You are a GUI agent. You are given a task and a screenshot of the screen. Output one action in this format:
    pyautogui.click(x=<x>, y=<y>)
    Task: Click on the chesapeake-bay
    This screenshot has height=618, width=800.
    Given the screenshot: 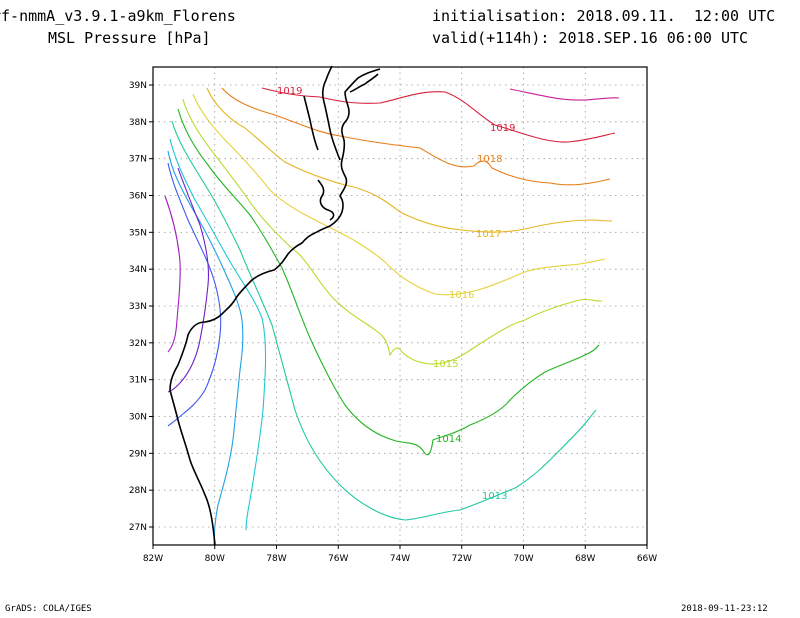 What is the action you would take?
    pyautogui.click(x=331, y=113)
    